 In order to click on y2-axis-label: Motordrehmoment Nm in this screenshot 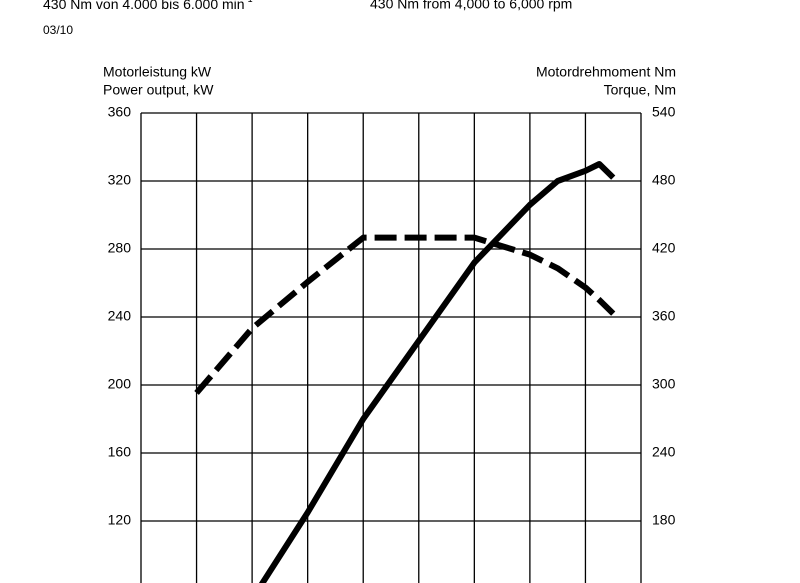, I will do `click(606, 72)`.